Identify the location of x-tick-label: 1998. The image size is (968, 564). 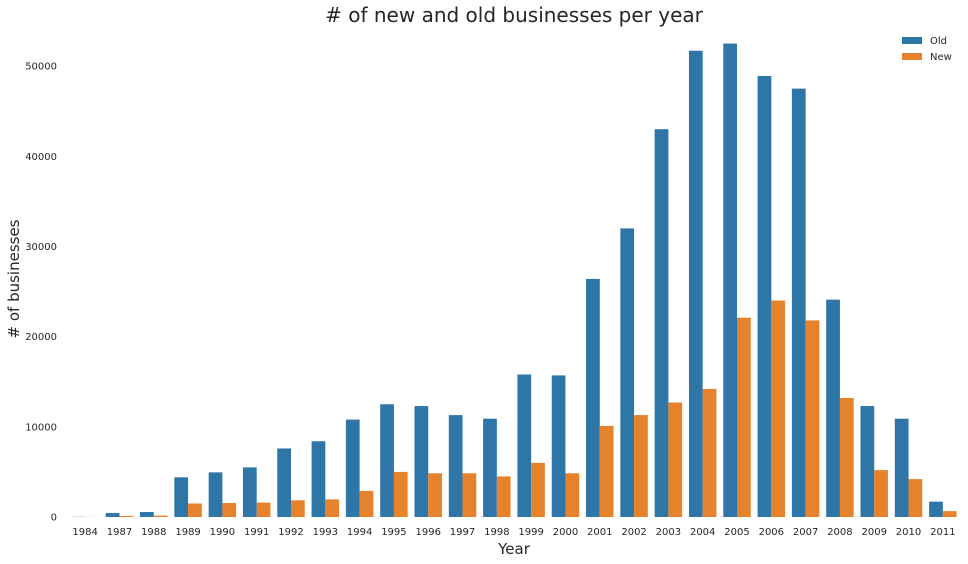
(496, 532).